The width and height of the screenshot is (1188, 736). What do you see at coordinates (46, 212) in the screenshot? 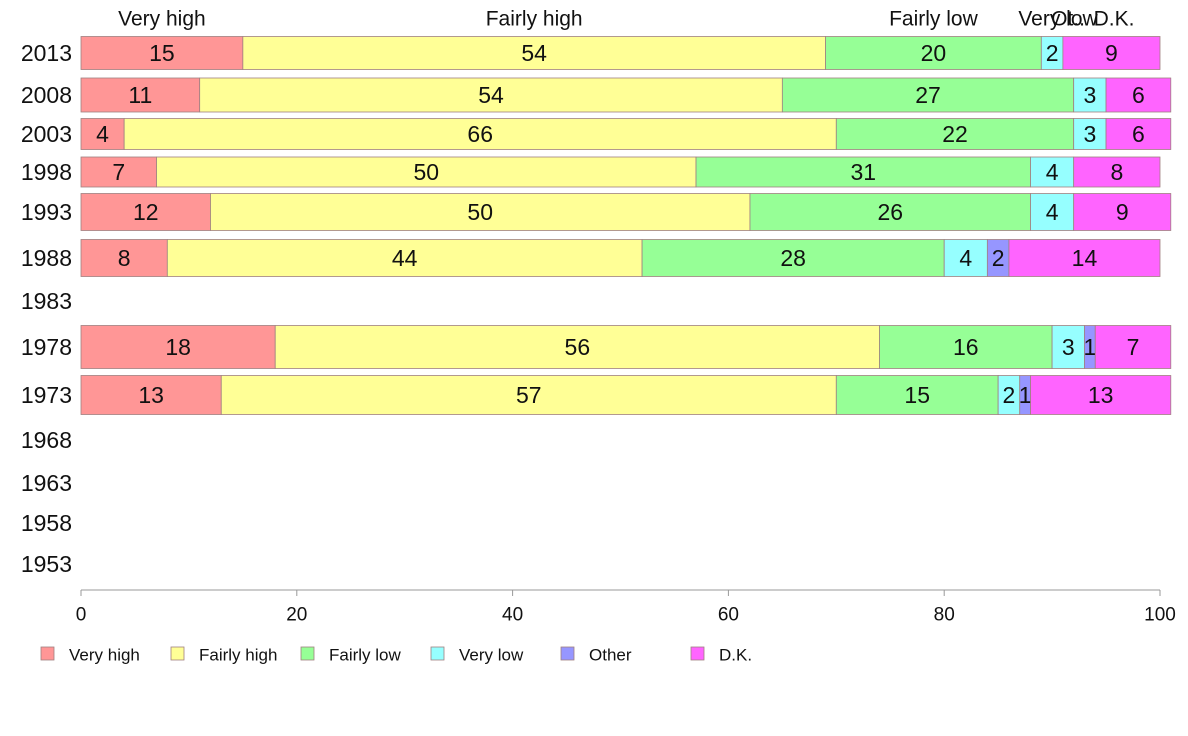
I see `year-label: 1993` at bounding box center [46, 212].